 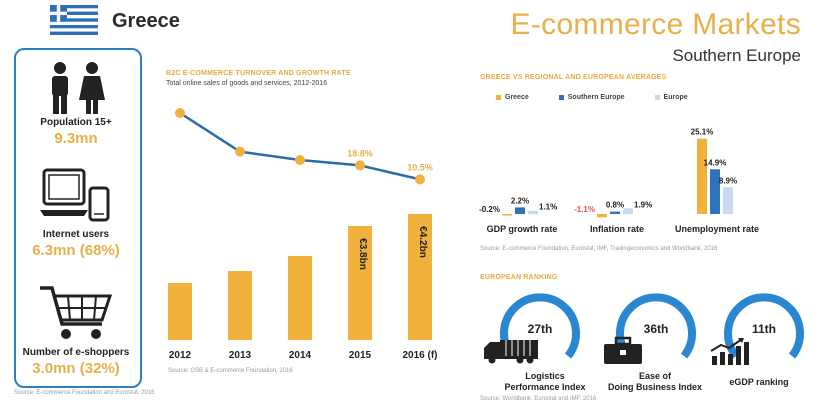 I want to click on growth-rate-label: 18.8%, so click(x=360, y=153).